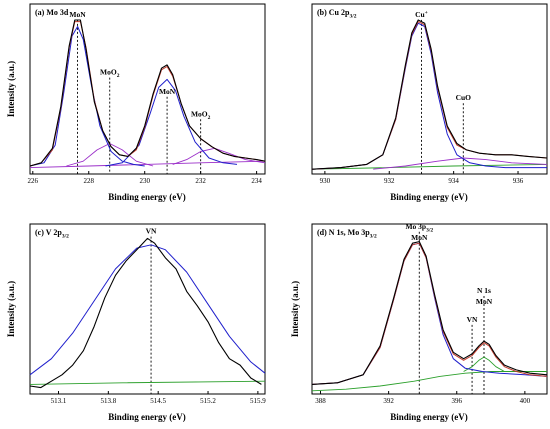  I want to click on x-tick-label: 934, so click(453, 181).